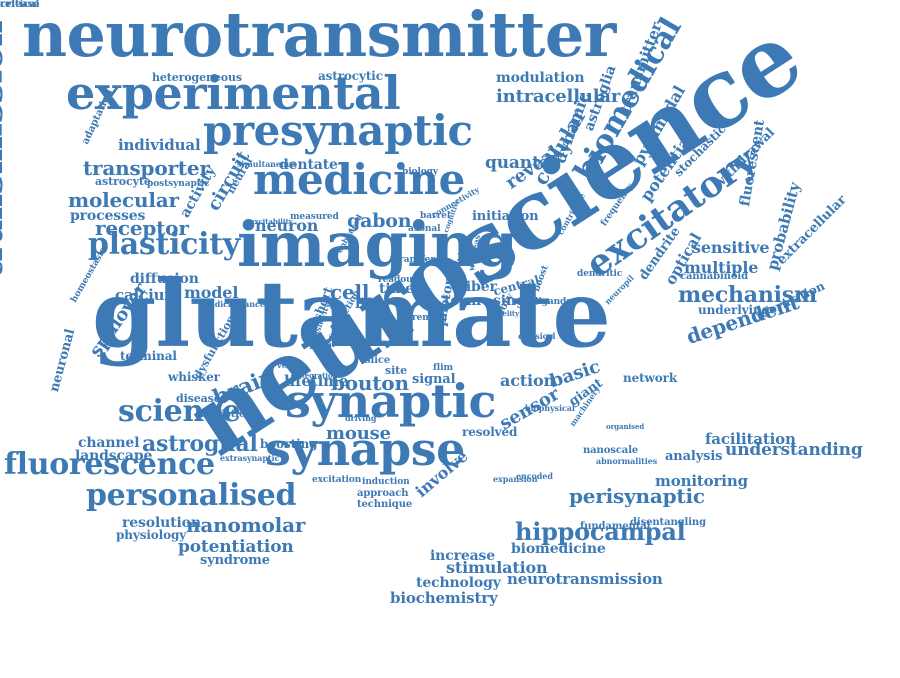 The height and width of the screenshot is (678, 900). What do you see at coordinates (198, 398) in the screenshot?
I see `word-disease: disease` at bounding box center [198, 398].